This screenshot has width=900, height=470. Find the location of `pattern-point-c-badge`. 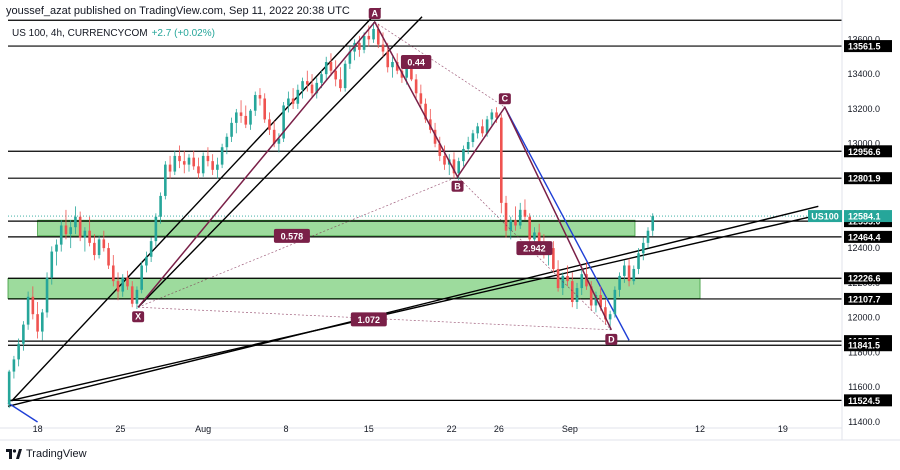

pattern-point-c-badge is located at coordinates (504, 99).